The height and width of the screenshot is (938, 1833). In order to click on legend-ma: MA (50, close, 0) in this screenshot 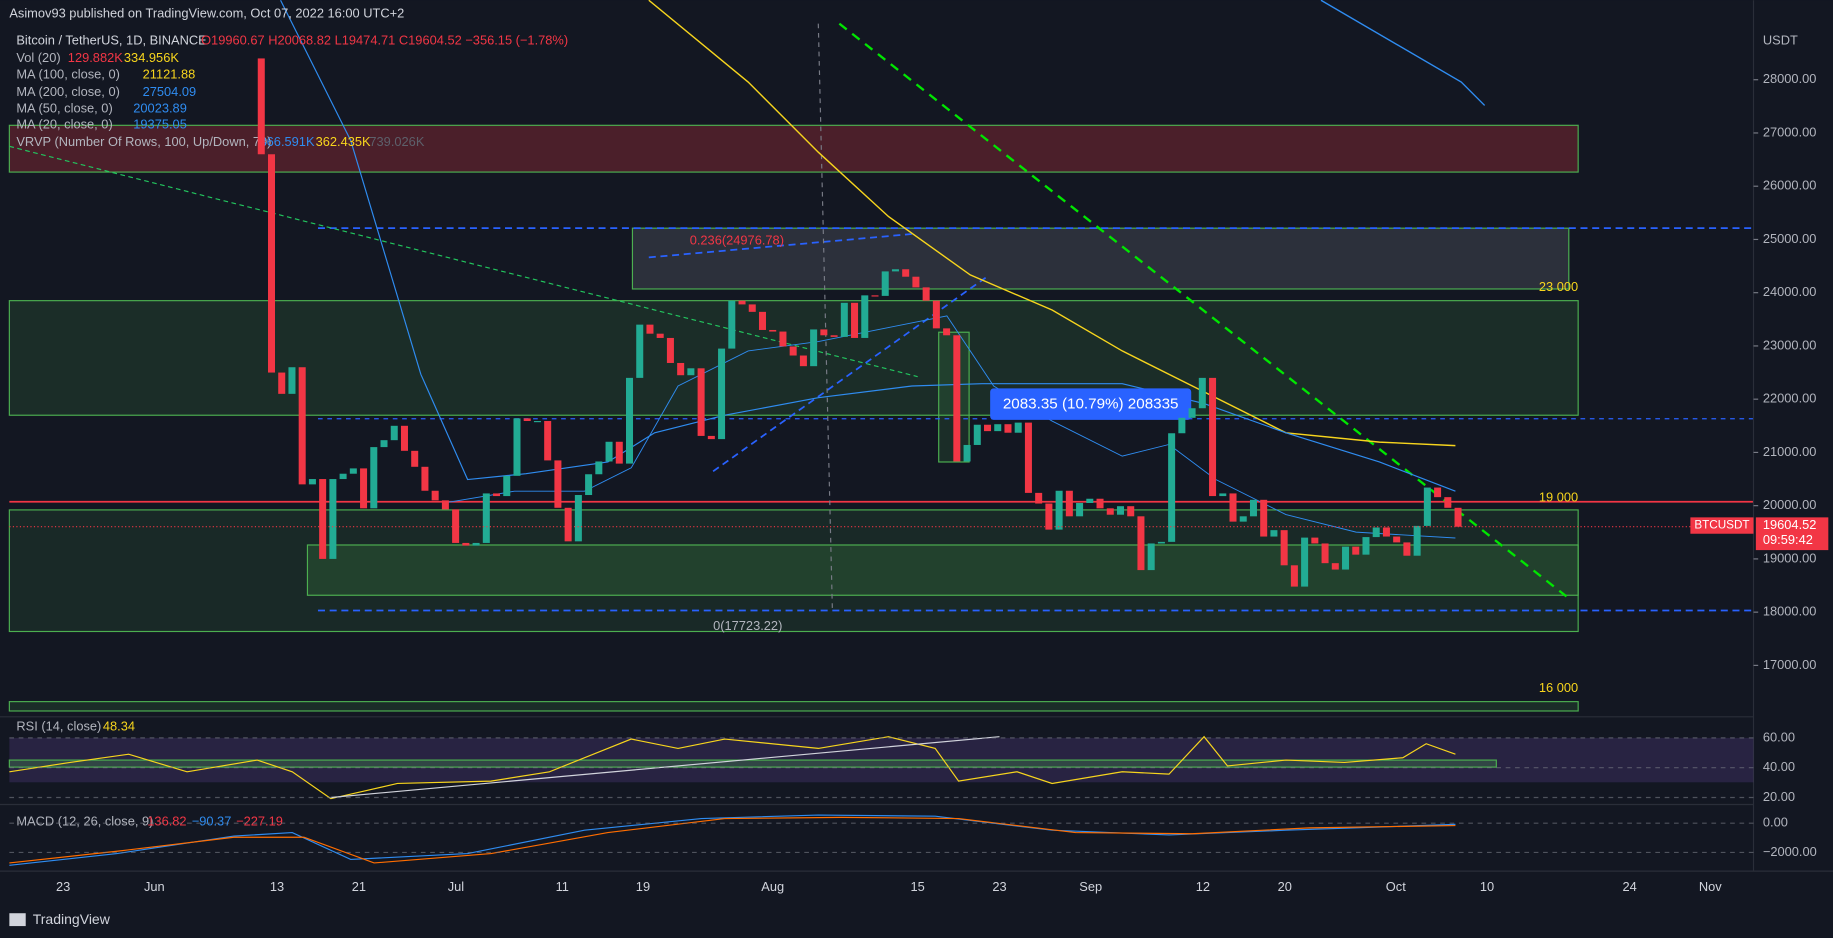, I will do `click(64, 107)`.